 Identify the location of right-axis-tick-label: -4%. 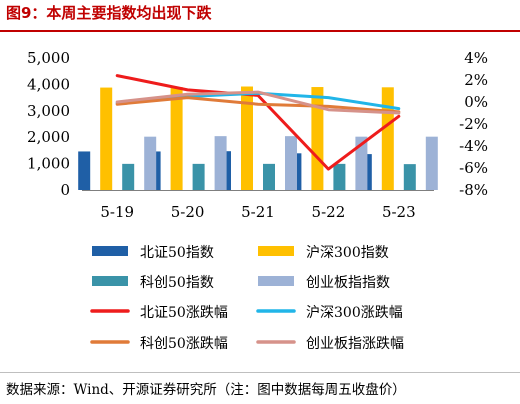
(473, 146).